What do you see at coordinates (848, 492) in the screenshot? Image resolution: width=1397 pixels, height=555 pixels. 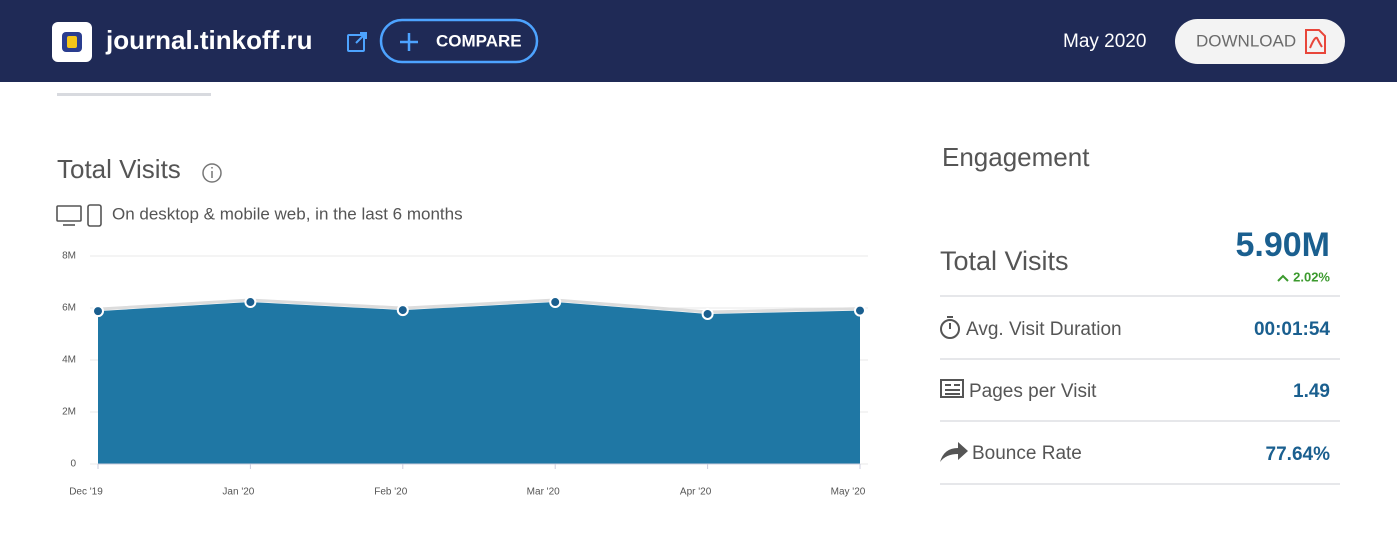 I see `x-tick-label: May '20` at bounding box center [848, 492].